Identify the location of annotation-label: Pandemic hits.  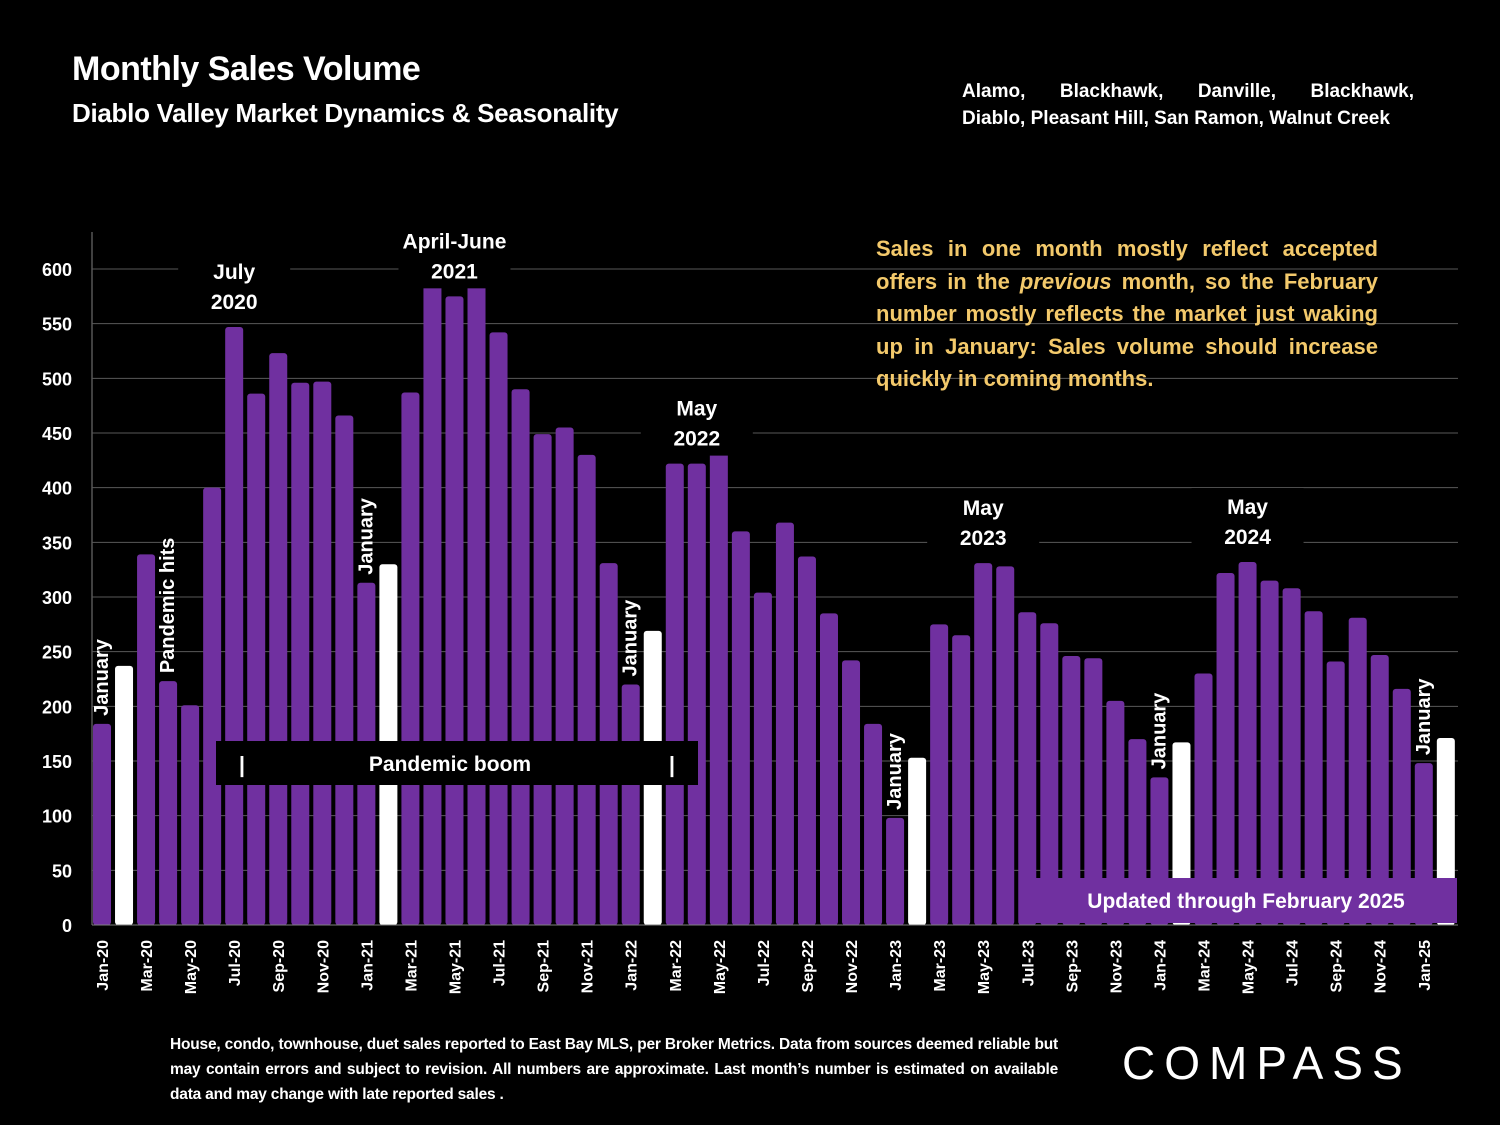
(168, 606).